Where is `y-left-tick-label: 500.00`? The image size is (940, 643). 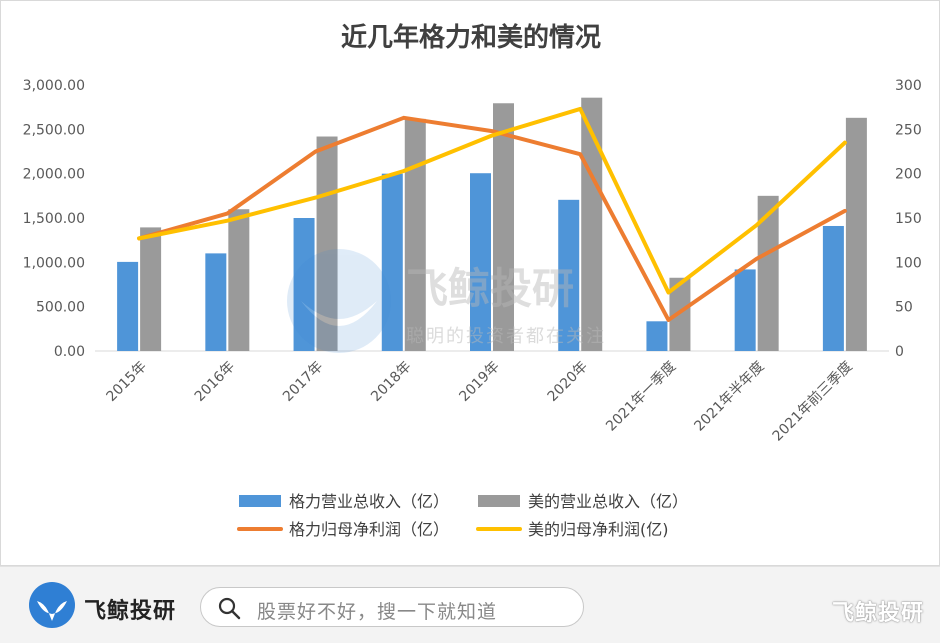
y-left-tick-label: 500.00 is located at coordinates (60, 308).